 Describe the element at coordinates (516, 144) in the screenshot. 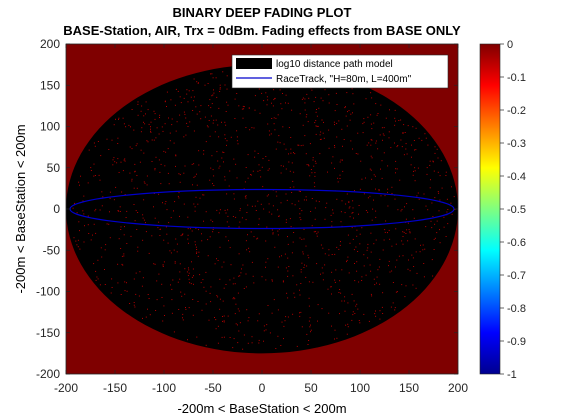

I see `colorbar-tick-label: -0.3` at that location.